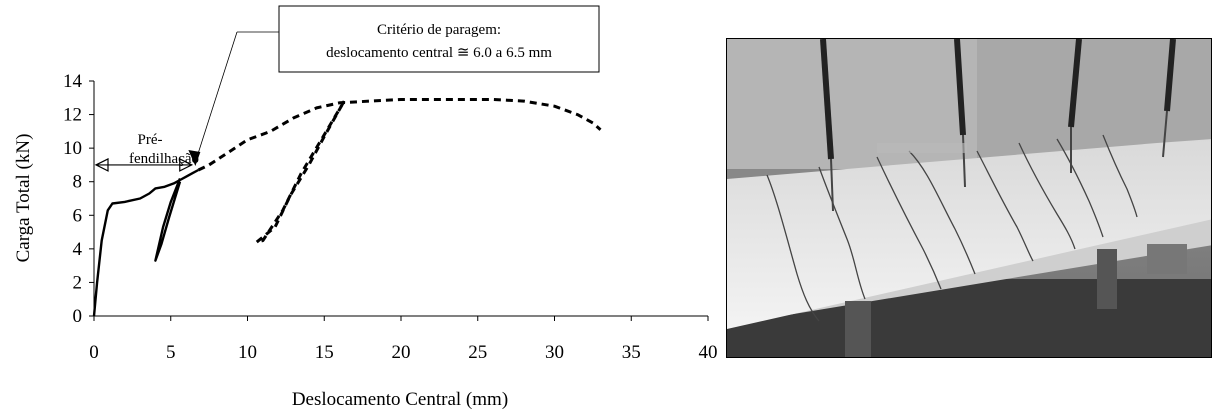 This screenshot has height=416, width=1216. What do you see at coordinates (708, 352) in the screenshot?
I see `x-tick-label: 40` at bounding box center [708, 352].